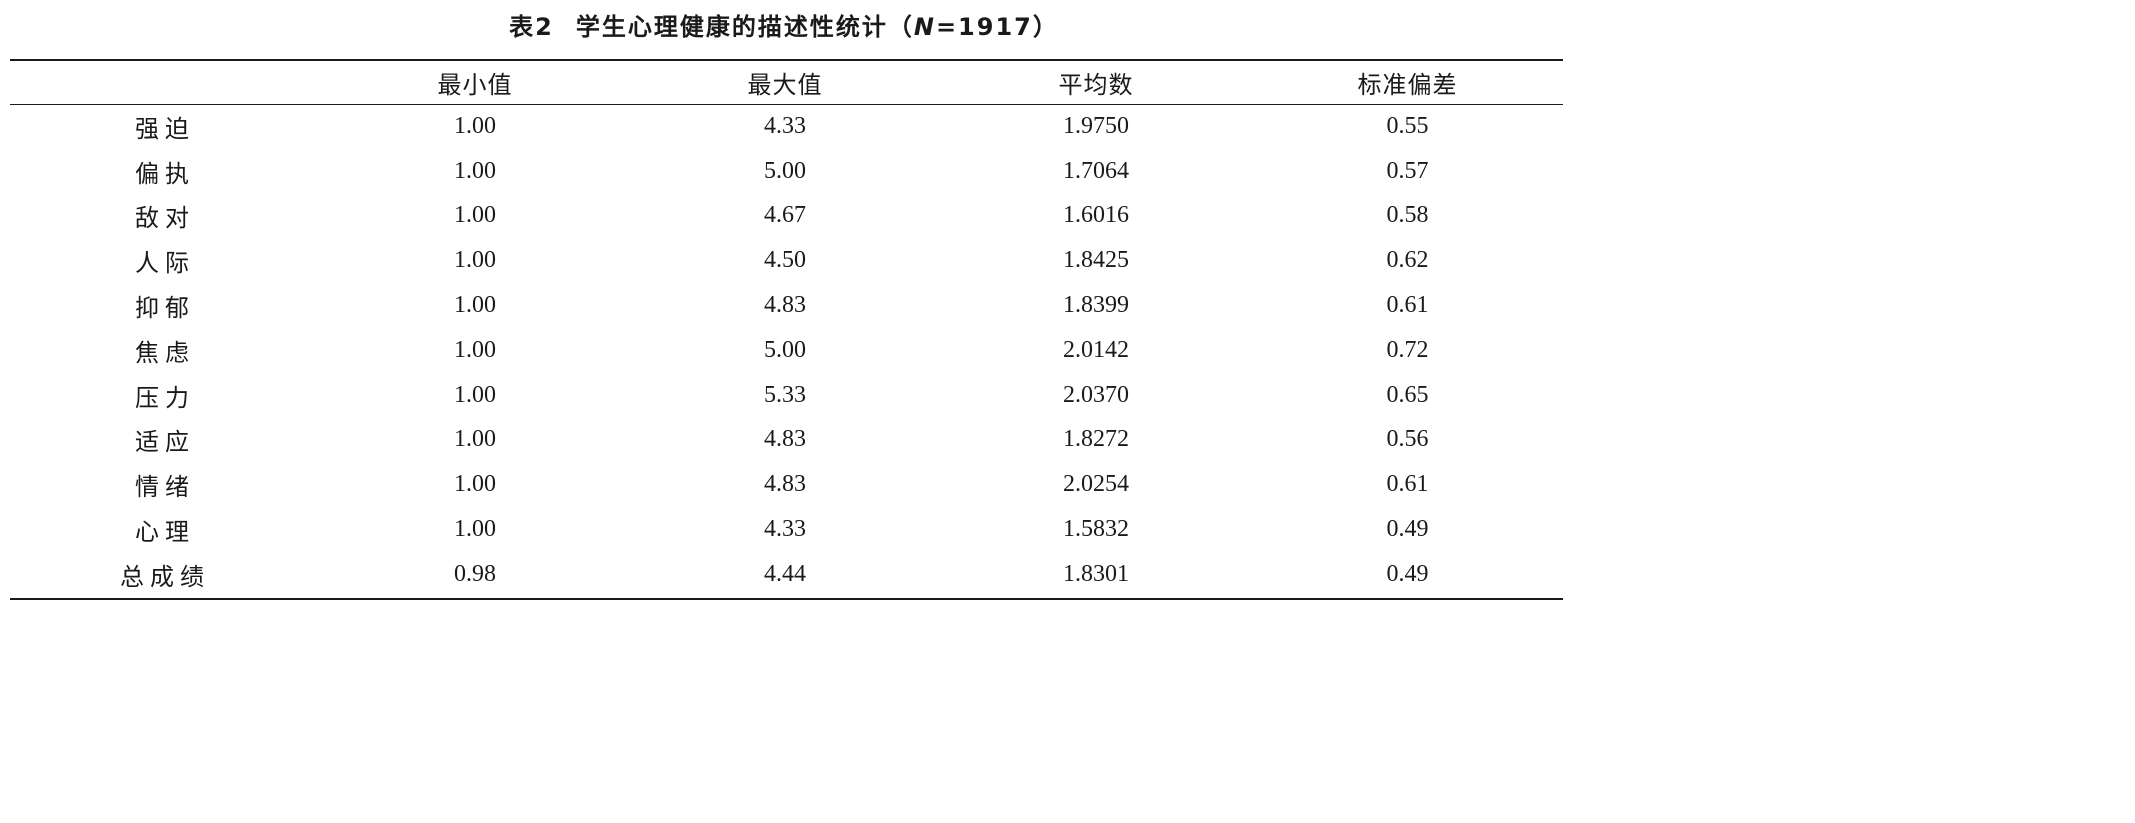  What do you see at coordinates (1096, 170) in the screenshot?
I see `cell-mean: 1.7064` at bounding box center [1096, 170].